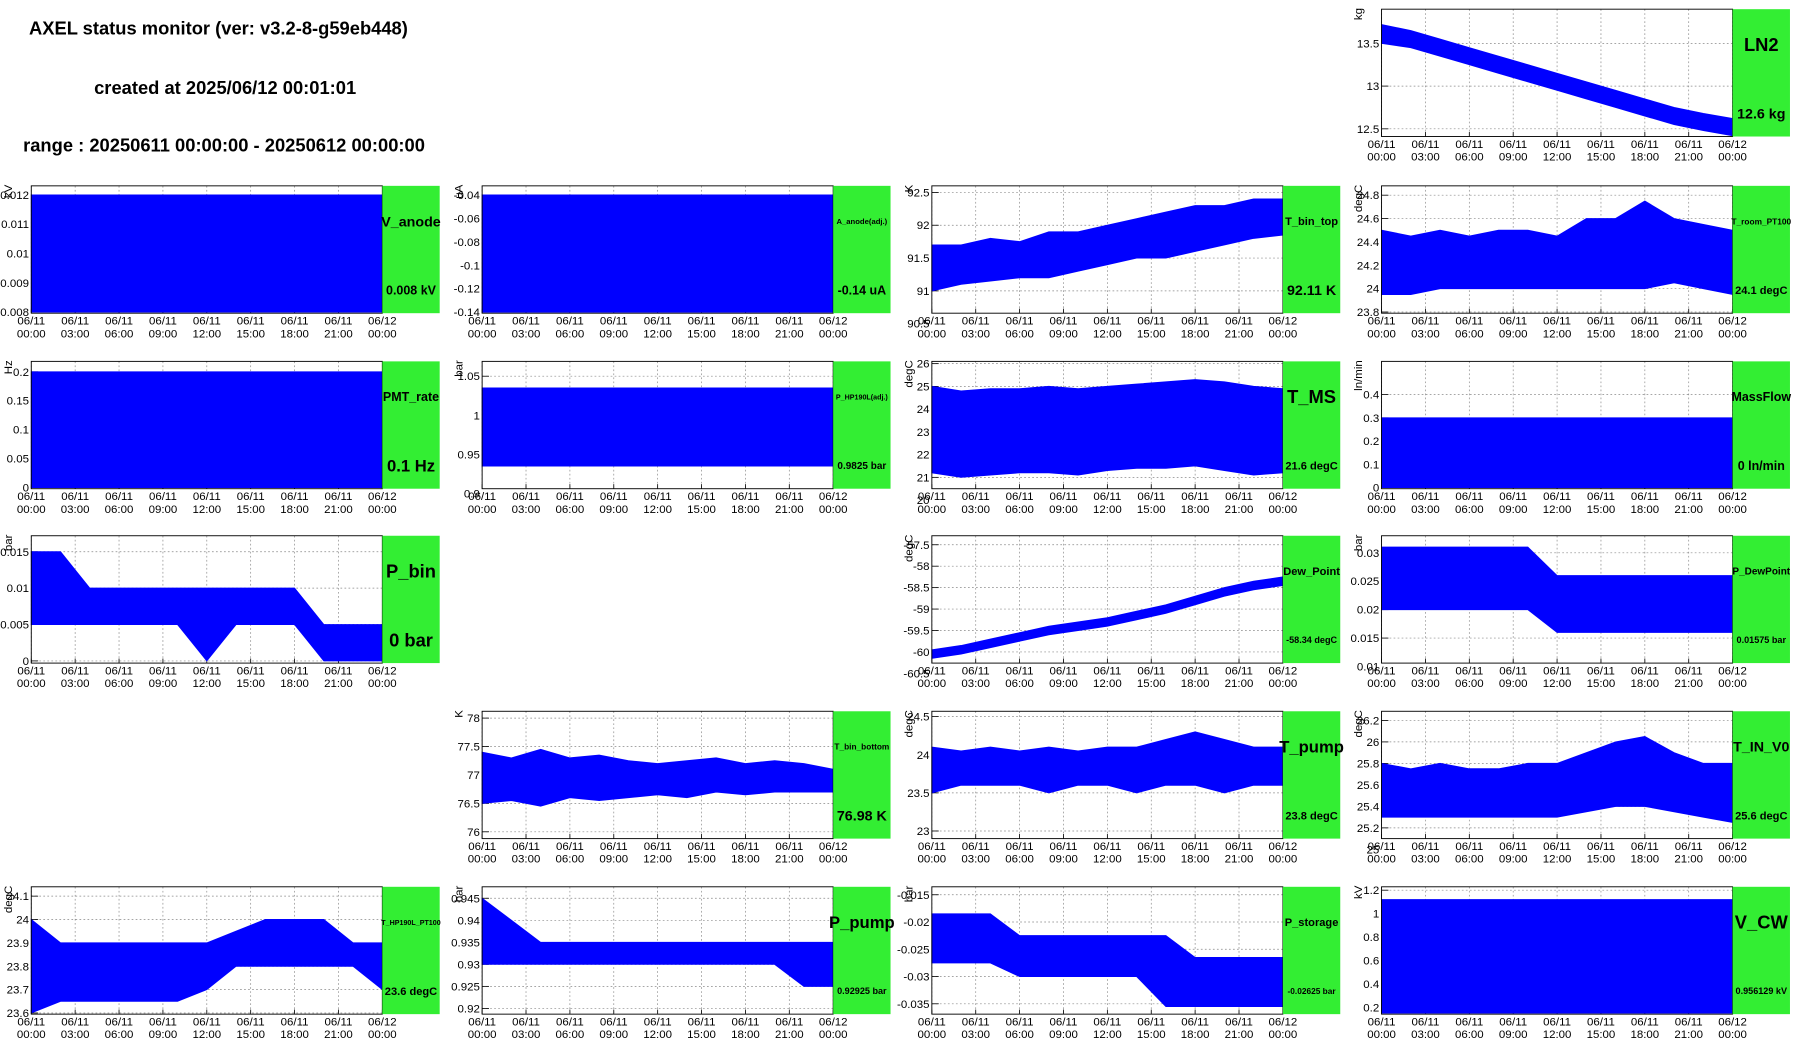 The height and width of the screenshot is (1052, 1796). I want to click on y-axis-label: uA, so click(460, 191).